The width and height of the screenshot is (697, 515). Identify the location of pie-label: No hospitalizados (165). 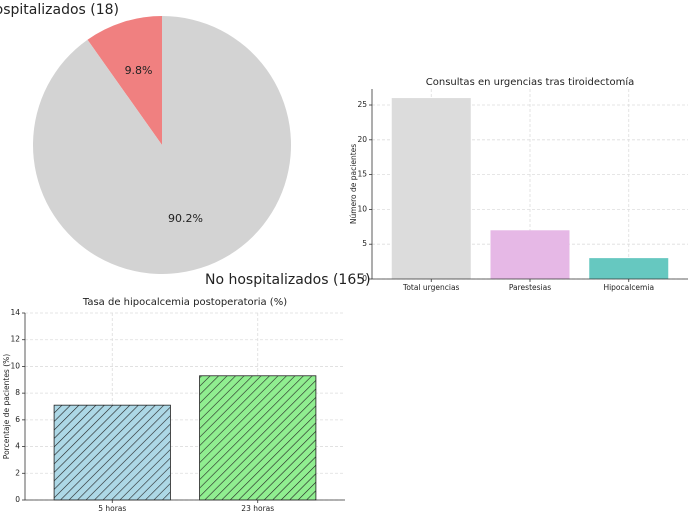
(288, 280).